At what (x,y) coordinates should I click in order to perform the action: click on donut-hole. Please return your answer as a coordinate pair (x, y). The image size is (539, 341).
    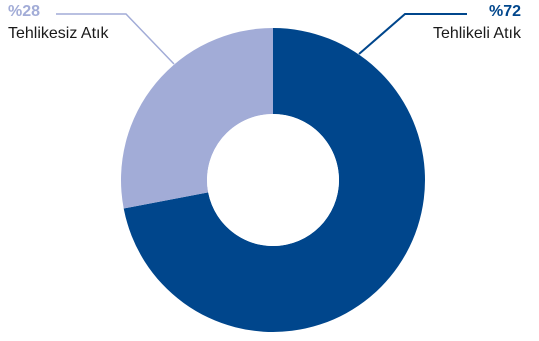
    Looking at the image, I should click on (273, 180).